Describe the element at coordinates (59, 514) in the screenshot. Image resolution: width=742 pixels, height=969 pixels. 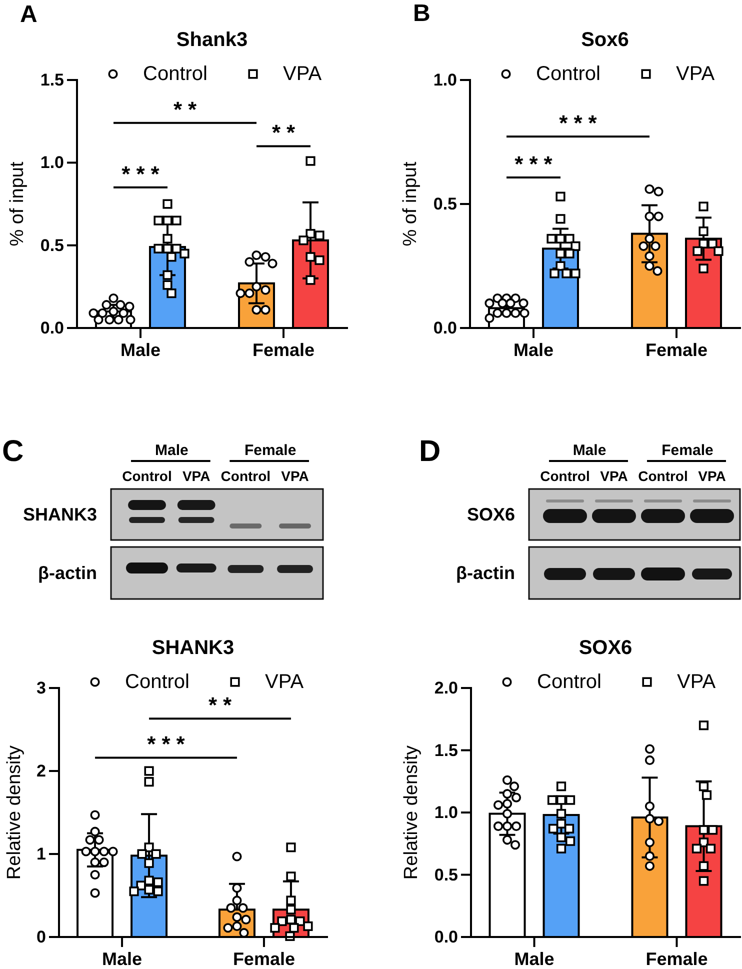
I see `category-label: SHANK3` at that location.